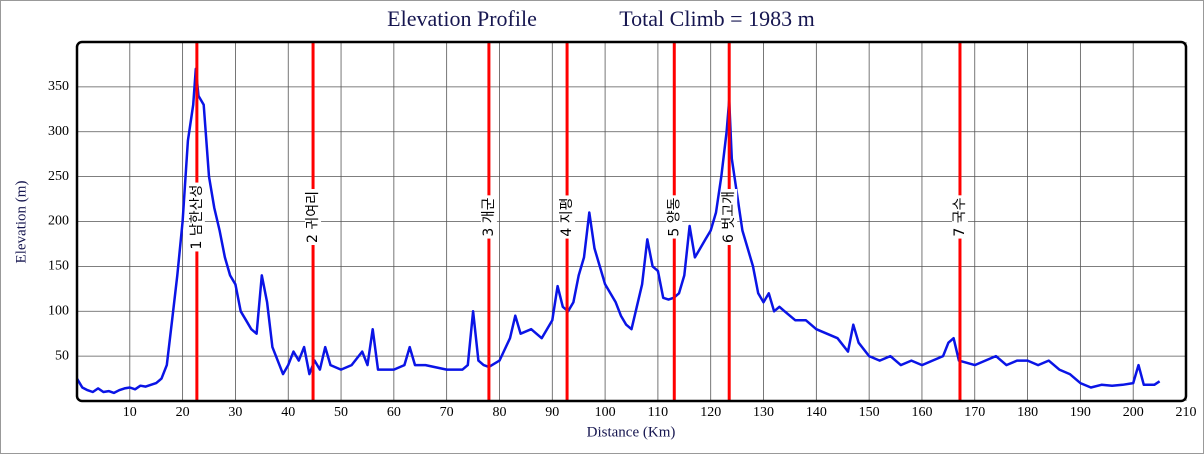 This screenshot has width=1204, height=454. I want to click on y-tick-label: 100, so click(58, 310).